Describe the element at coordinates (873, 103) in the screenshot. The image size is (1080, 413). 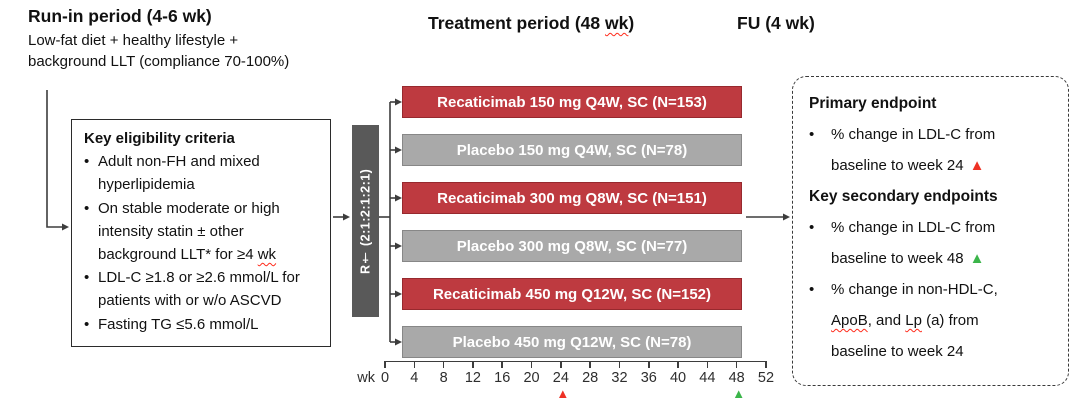
I see `primary-endpoint-title: Primary endpoint` at that location.